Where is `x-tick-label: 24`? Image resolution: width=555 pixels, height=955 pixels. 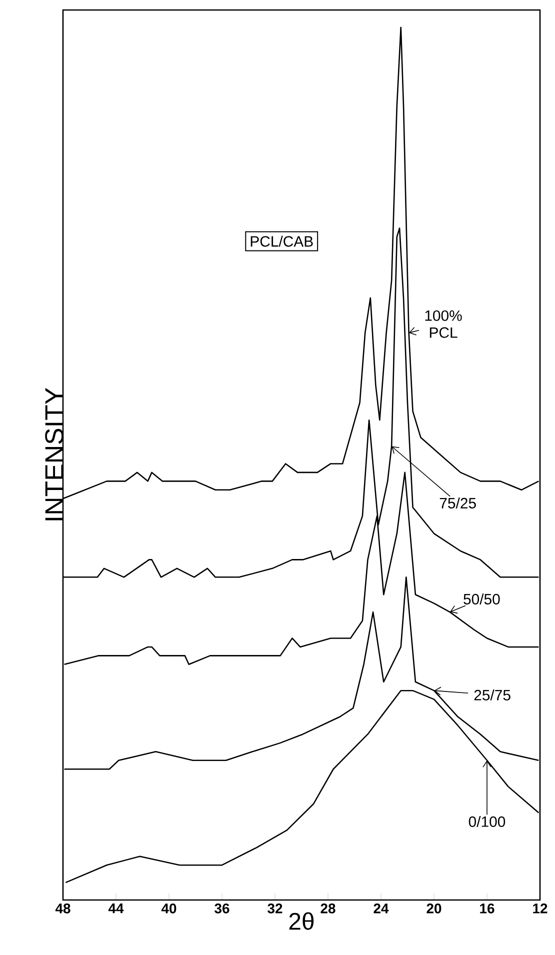 x-tick-label: 24 is located at coordinates (381, 909).